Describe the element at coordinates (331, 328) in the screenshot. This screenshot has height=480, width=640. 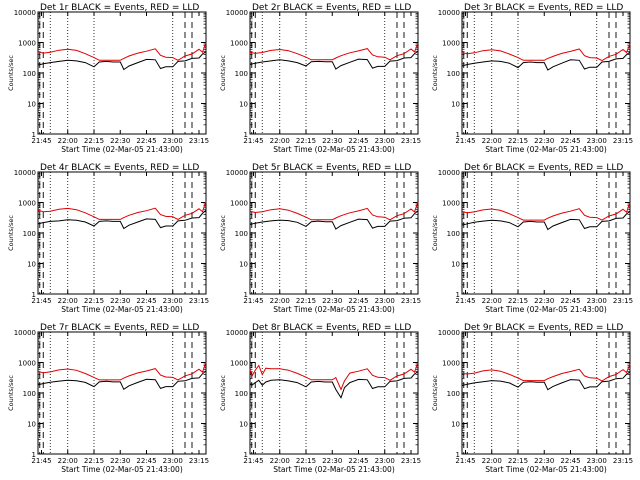
I see `panel-title: Det 8r BLACK = Events, RED = LLD` at that location.